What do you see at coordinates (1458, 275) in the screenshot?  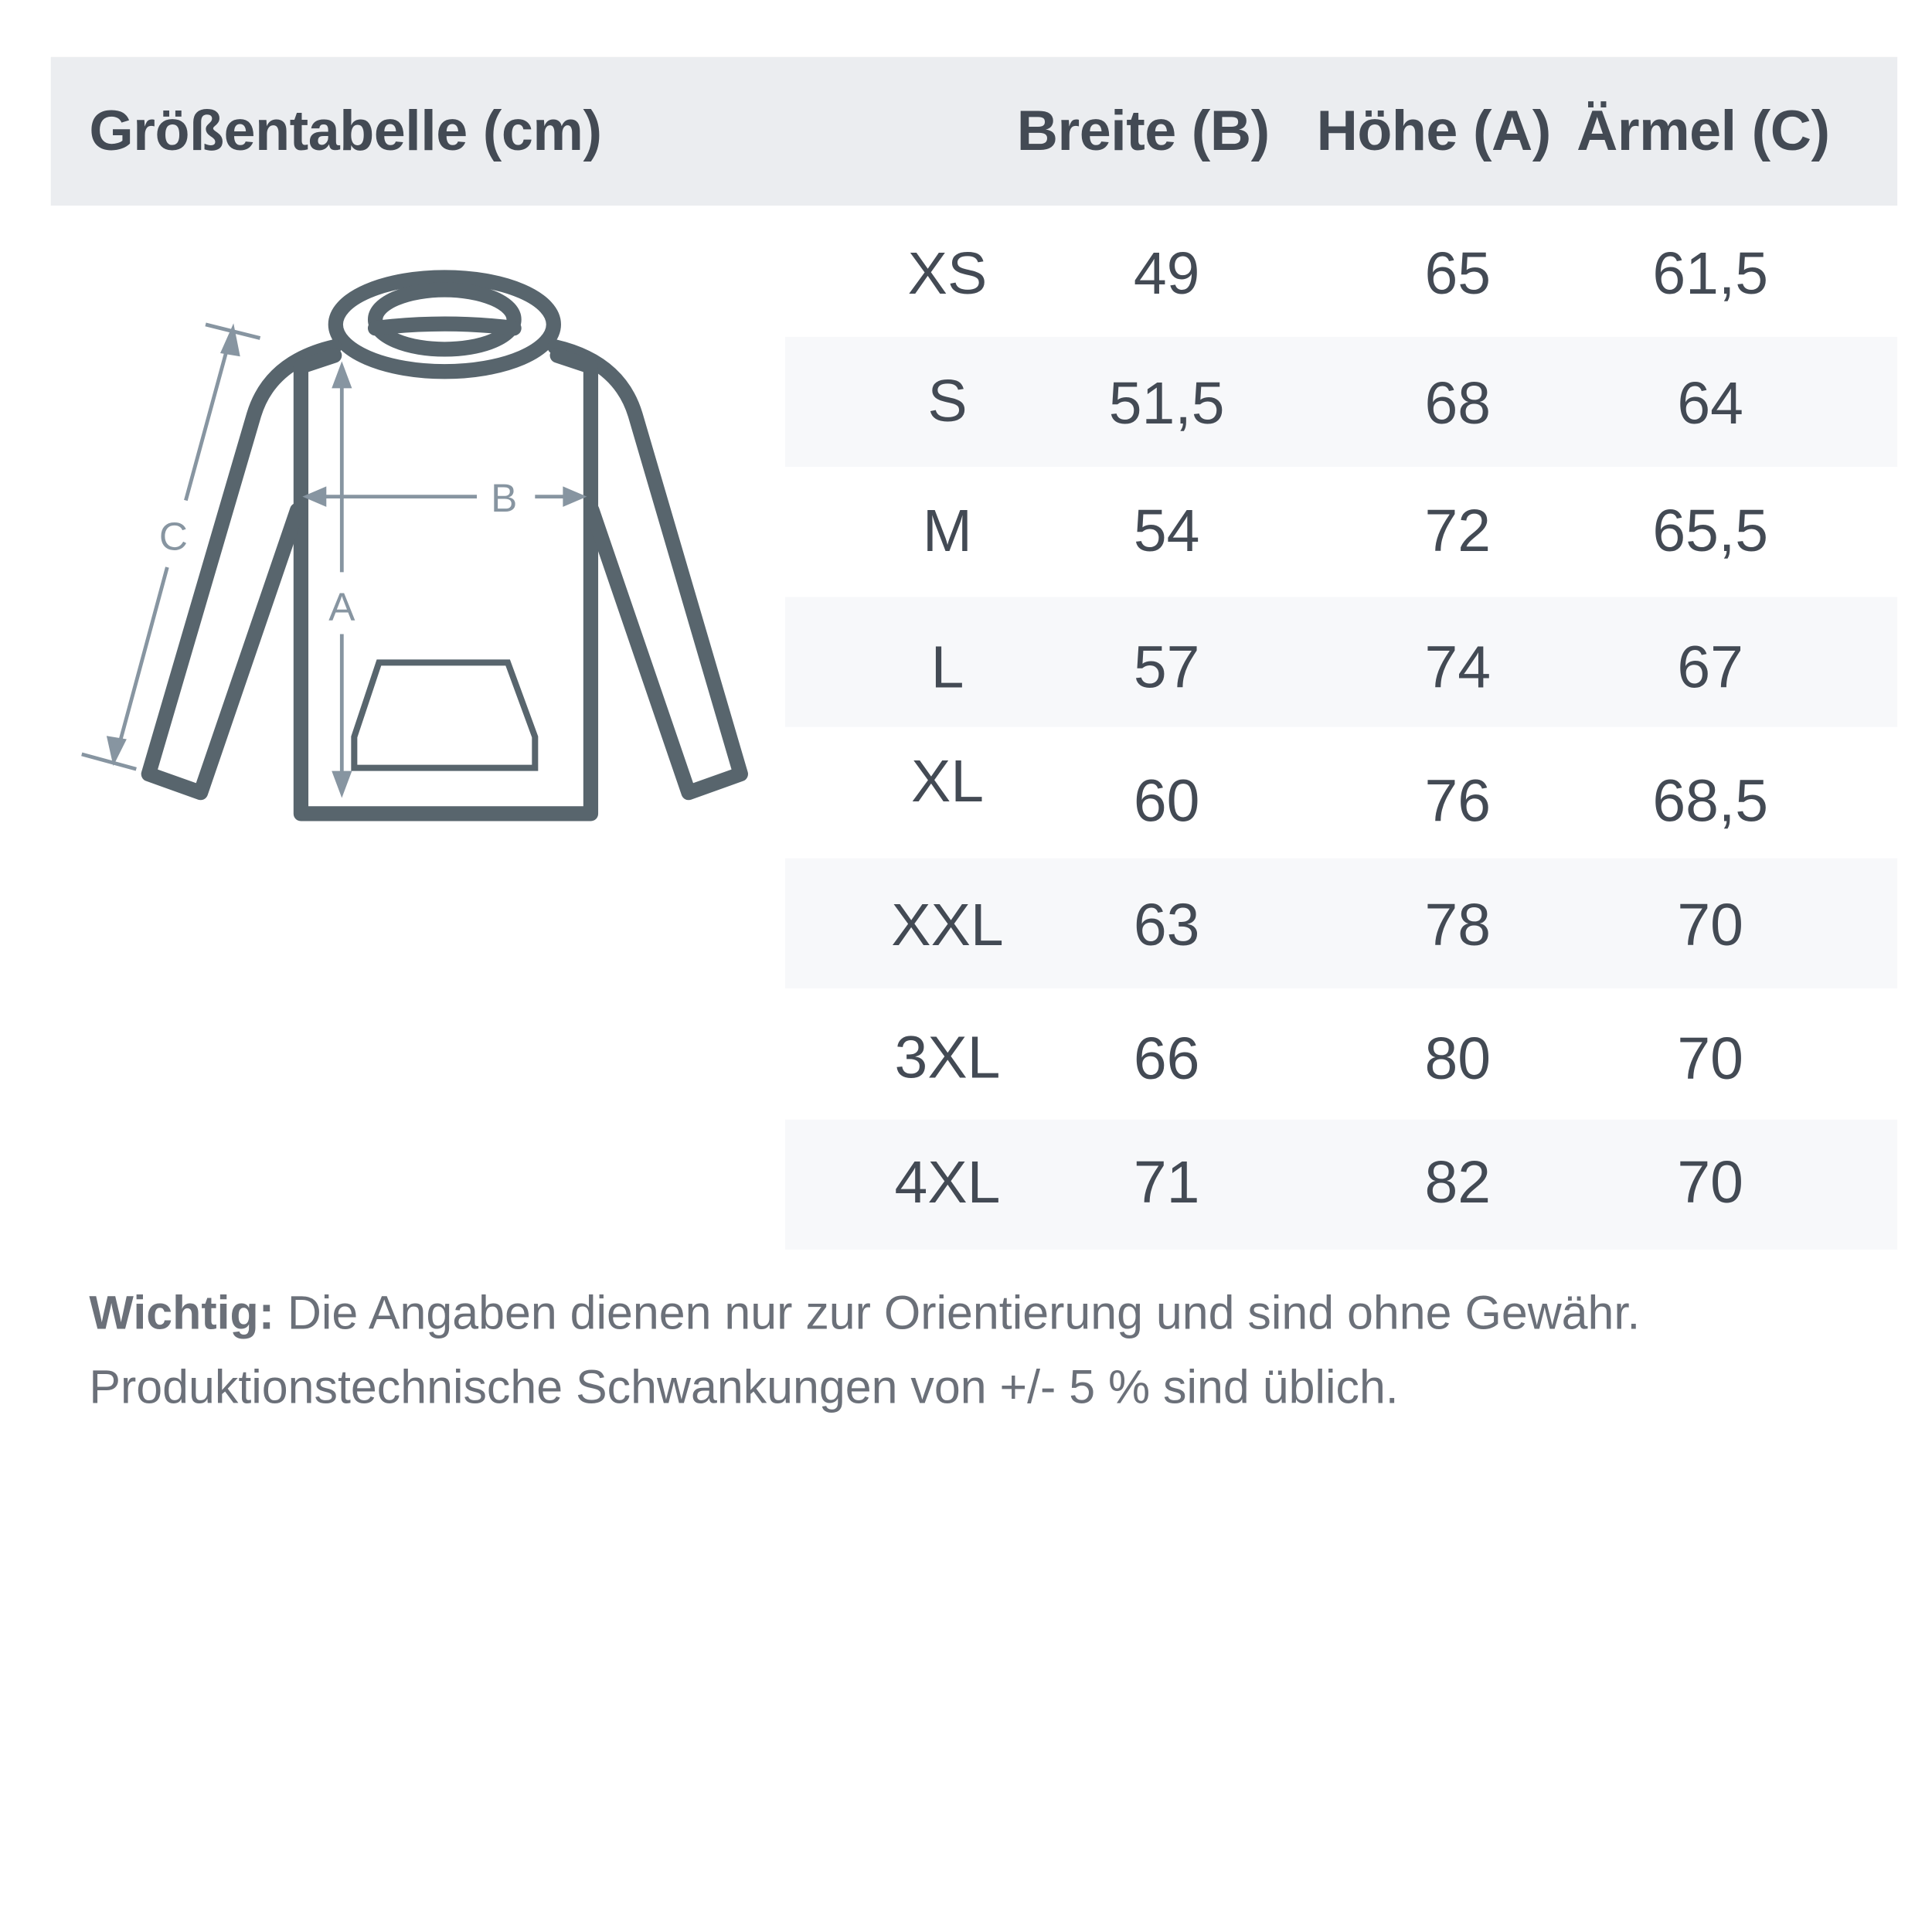 I see `cell-hoehe: 65` at bounding box center [1458, 275].